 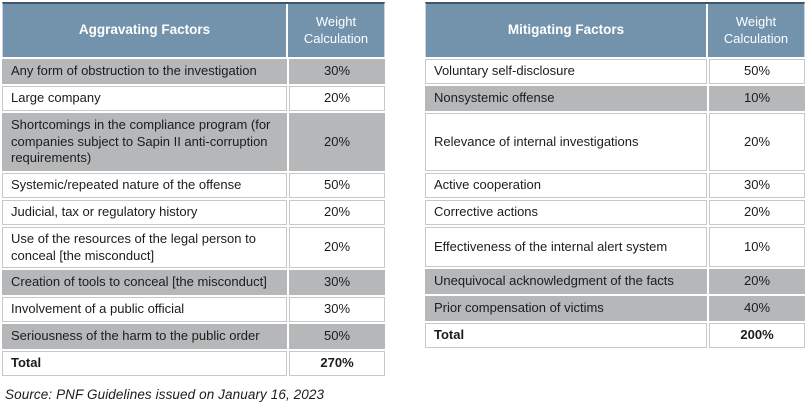 I want to click on factor-cell: Large company, so click(x=144, y=98).